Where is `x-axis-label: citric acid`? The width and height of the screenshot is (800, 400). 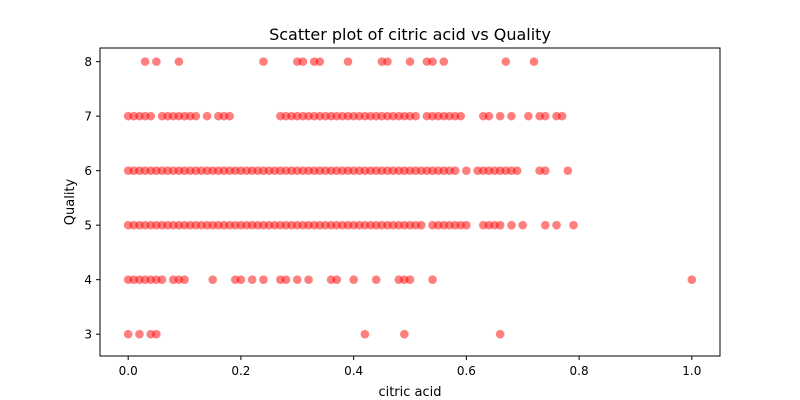 x-axis-label: citric acid is located at coordinates (409, 392).